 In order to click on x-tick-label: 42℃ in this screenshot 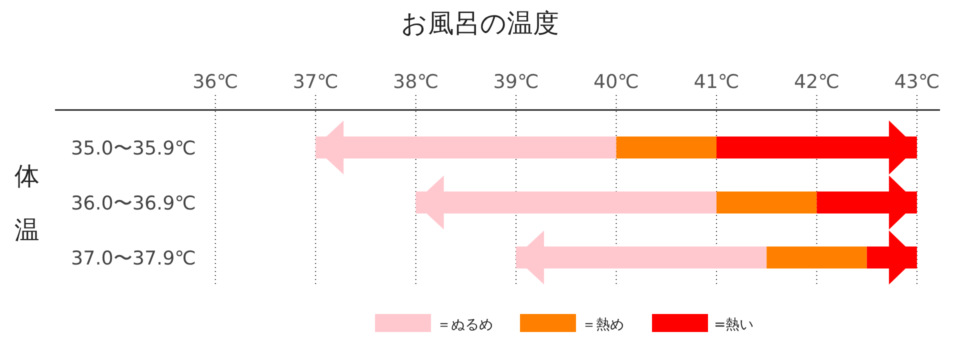, I will do `click(817, 82)`.